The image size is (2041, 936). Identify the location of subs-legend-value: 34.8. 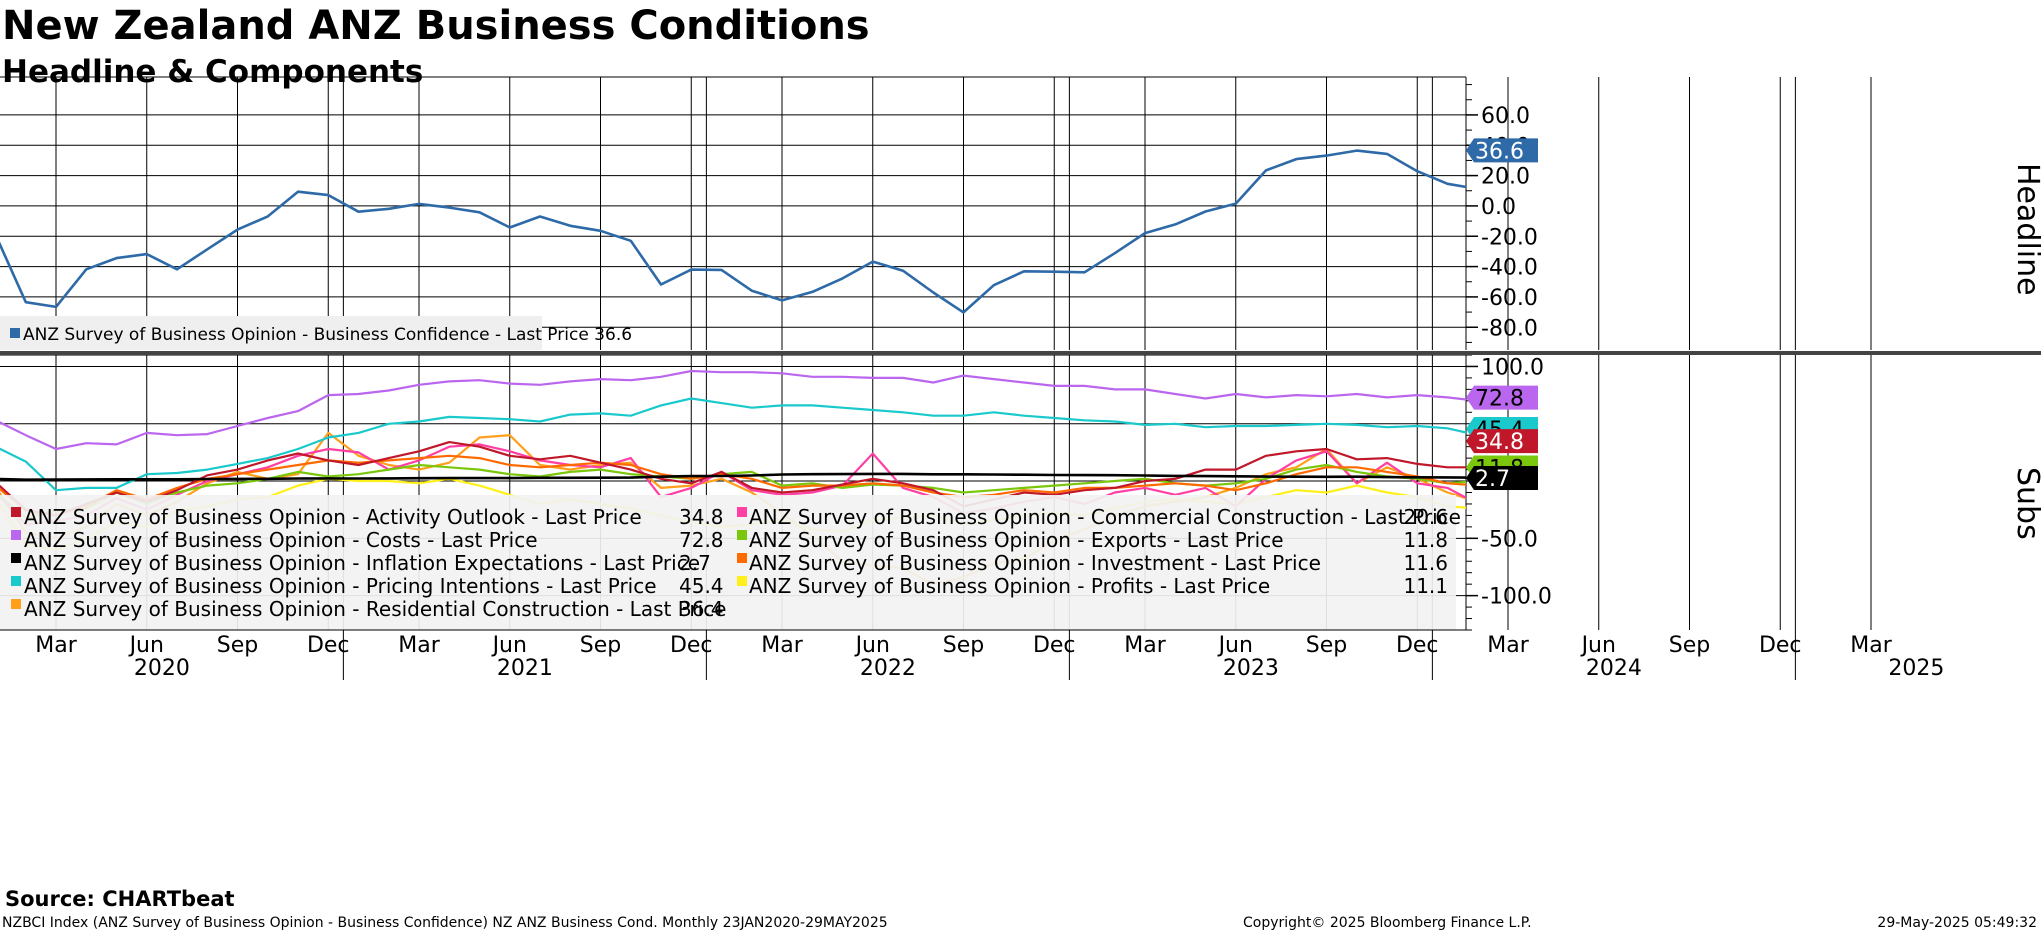
(701, 517).